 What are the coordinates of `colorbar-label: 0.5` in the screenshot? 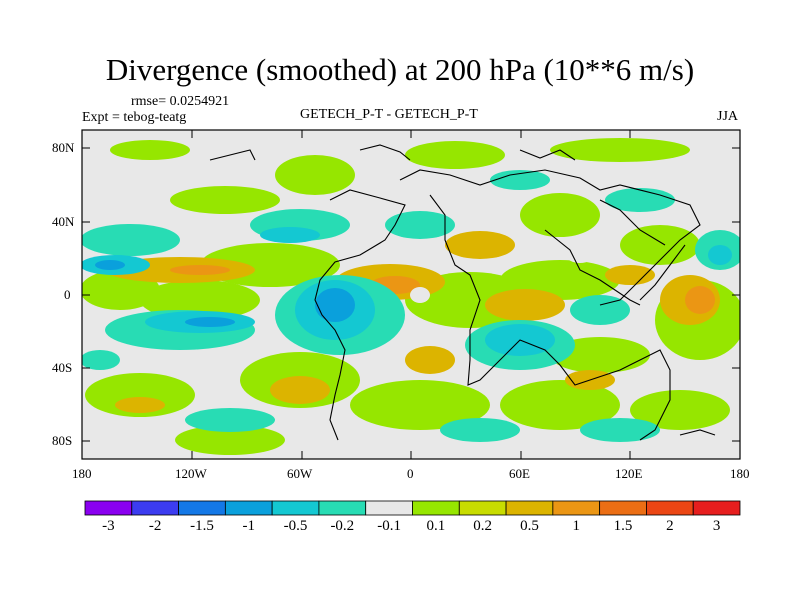 It's located at (529, 526).